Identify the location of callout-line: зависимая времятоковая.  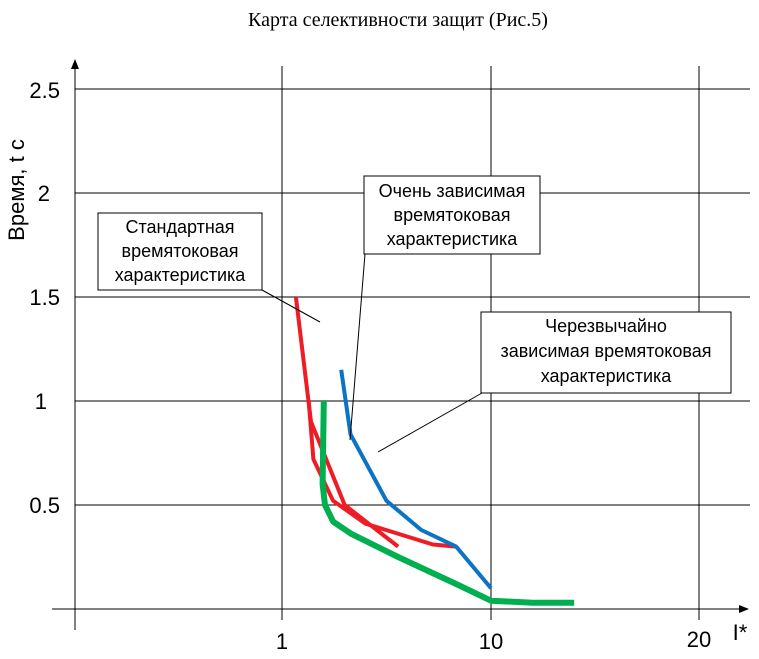
(605, 351).